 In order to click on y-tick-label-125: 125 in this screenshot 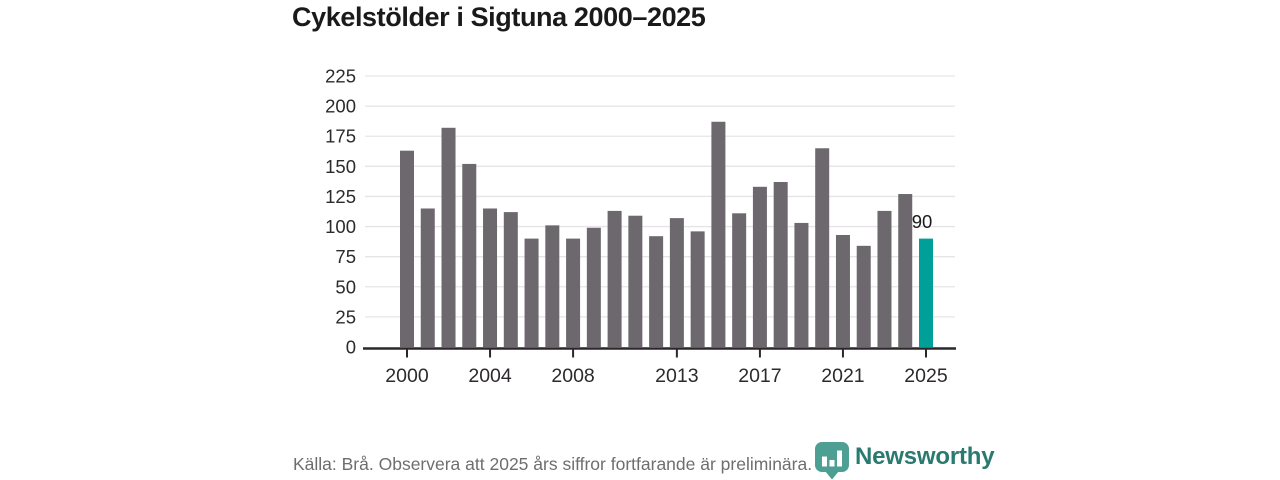, I will do `click(340, 196)`.